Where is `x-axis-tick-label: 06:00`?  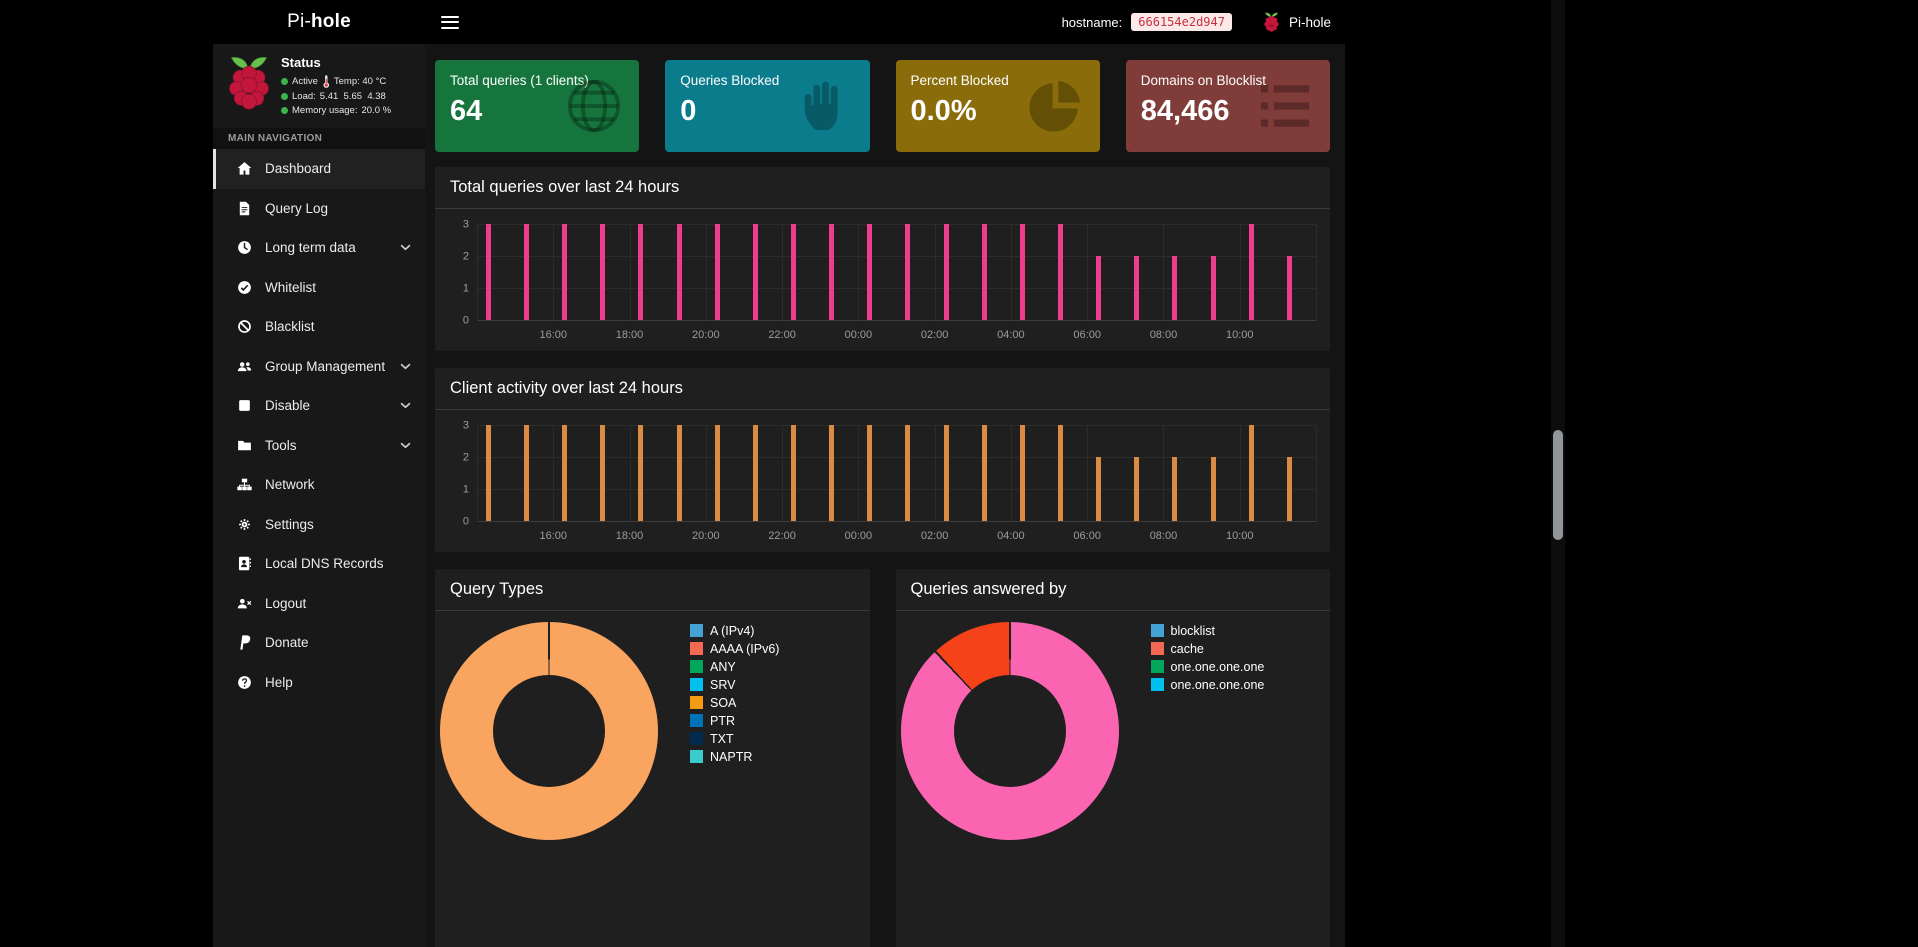 x-axis-tick-label: 06:00 is located at coordinates (1087, 536).